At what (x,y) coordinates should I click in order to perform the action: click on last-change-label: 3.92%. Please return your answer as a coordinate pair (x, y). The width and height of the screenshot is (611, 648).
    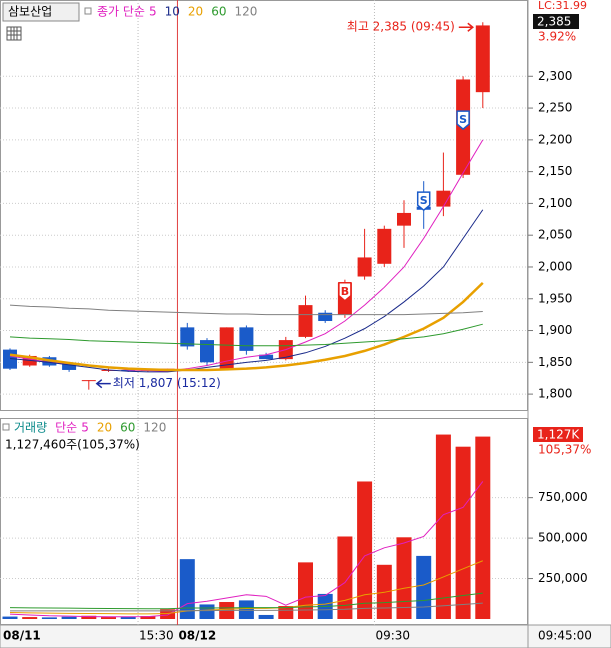
    Looking at the image, I should click on (557, 37).